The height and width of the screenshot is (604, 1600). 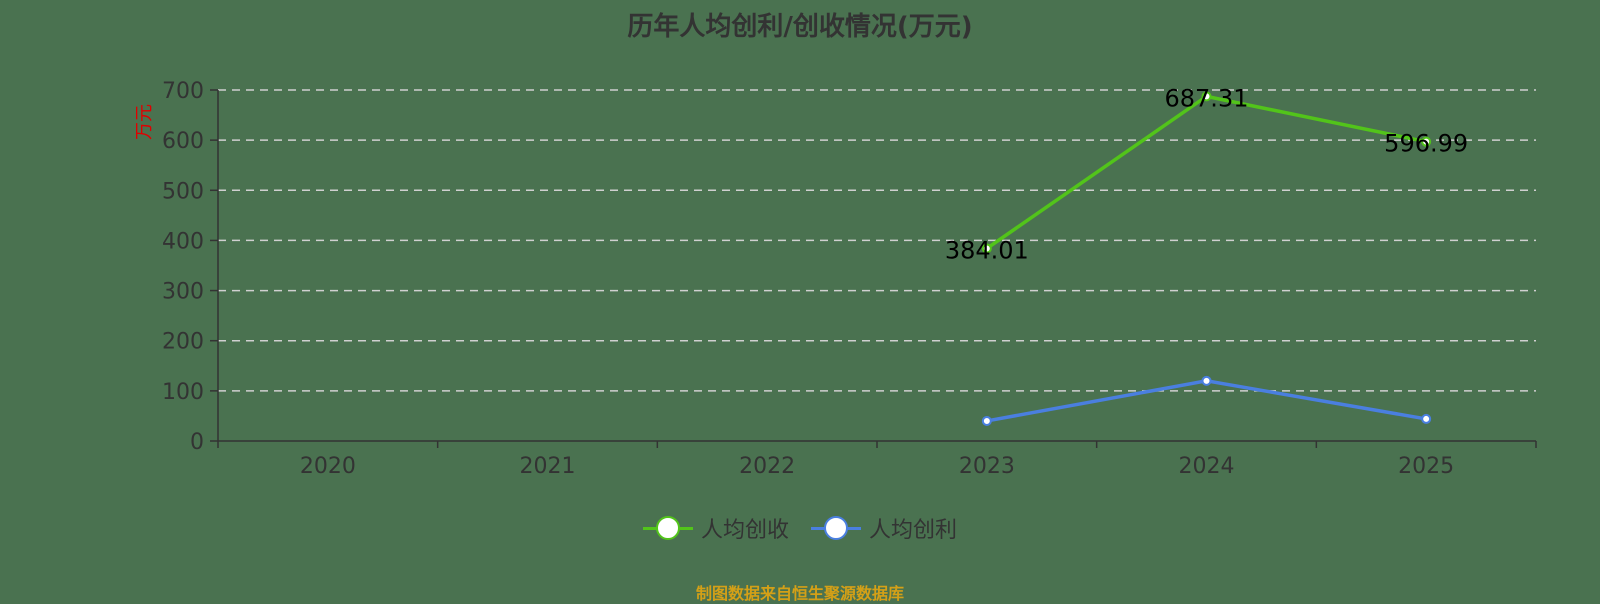 I want to click on chart-title: 历年人均创利/创收情况(万元), so click(x=800, y=27).